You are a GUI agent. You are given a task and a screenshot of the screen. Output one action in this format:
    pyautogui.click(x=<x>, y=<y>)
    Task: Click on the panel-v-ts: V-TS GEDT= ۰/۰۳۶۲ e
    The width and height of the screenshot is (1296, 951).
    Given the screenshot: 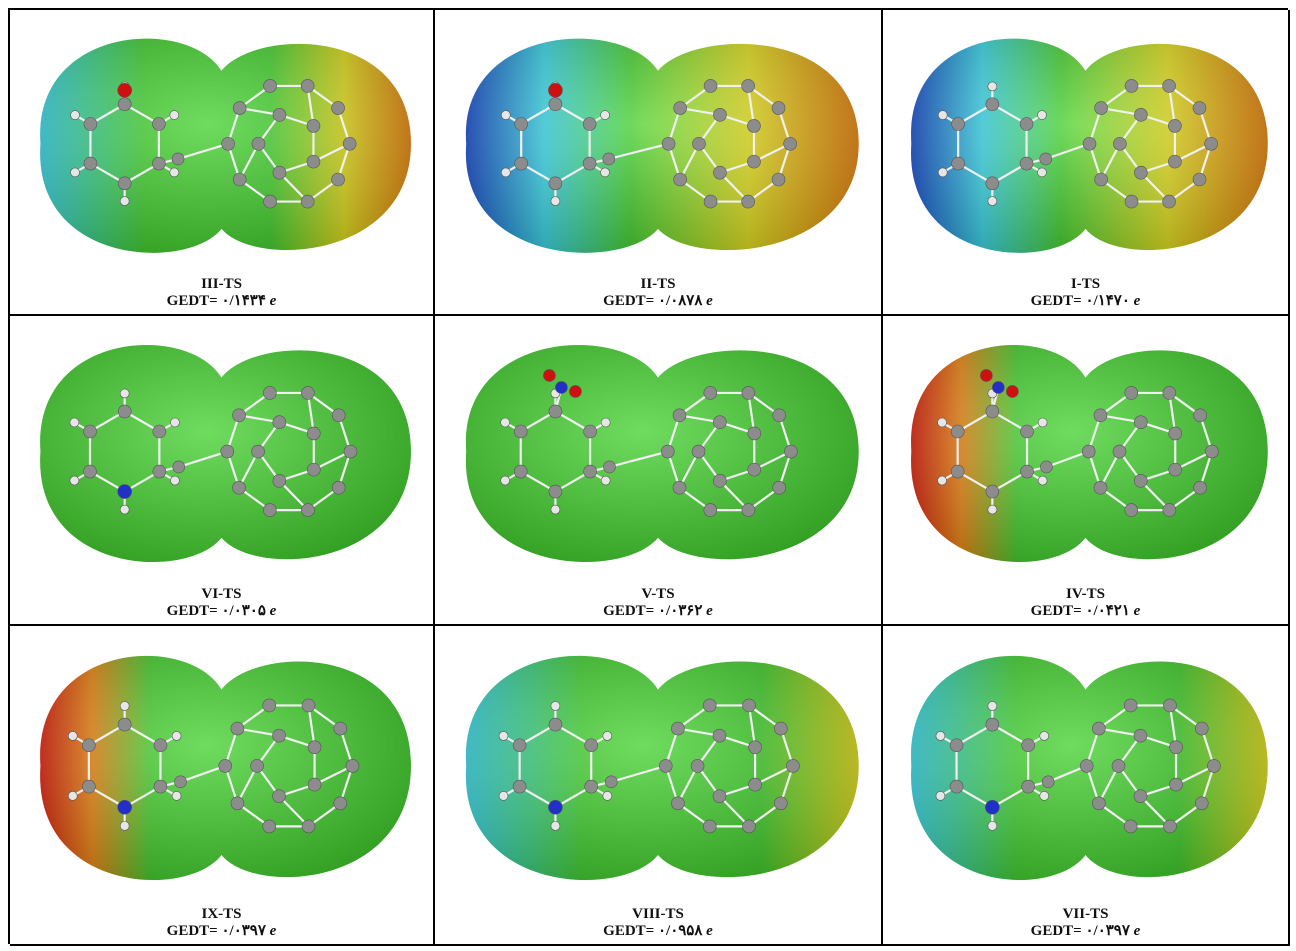 What is the action you would take?
    pyautogui.click(x=659, y=471)
    